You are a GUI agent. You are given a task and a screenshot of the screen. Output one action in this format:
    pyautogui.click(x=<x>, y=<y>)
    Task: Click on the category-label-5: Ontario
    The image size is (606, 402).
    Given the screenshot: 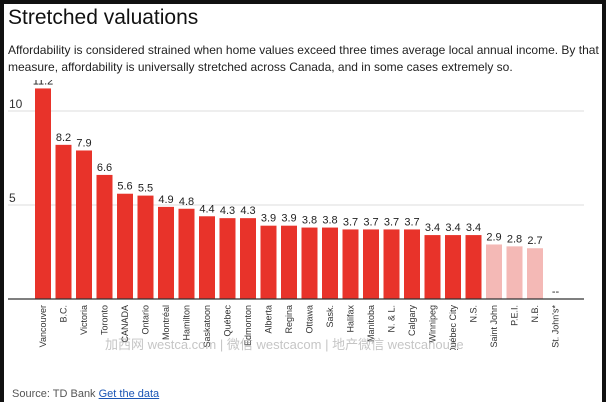 What is the action you would take?
    pyautogui.click(x=146, y=320)
    